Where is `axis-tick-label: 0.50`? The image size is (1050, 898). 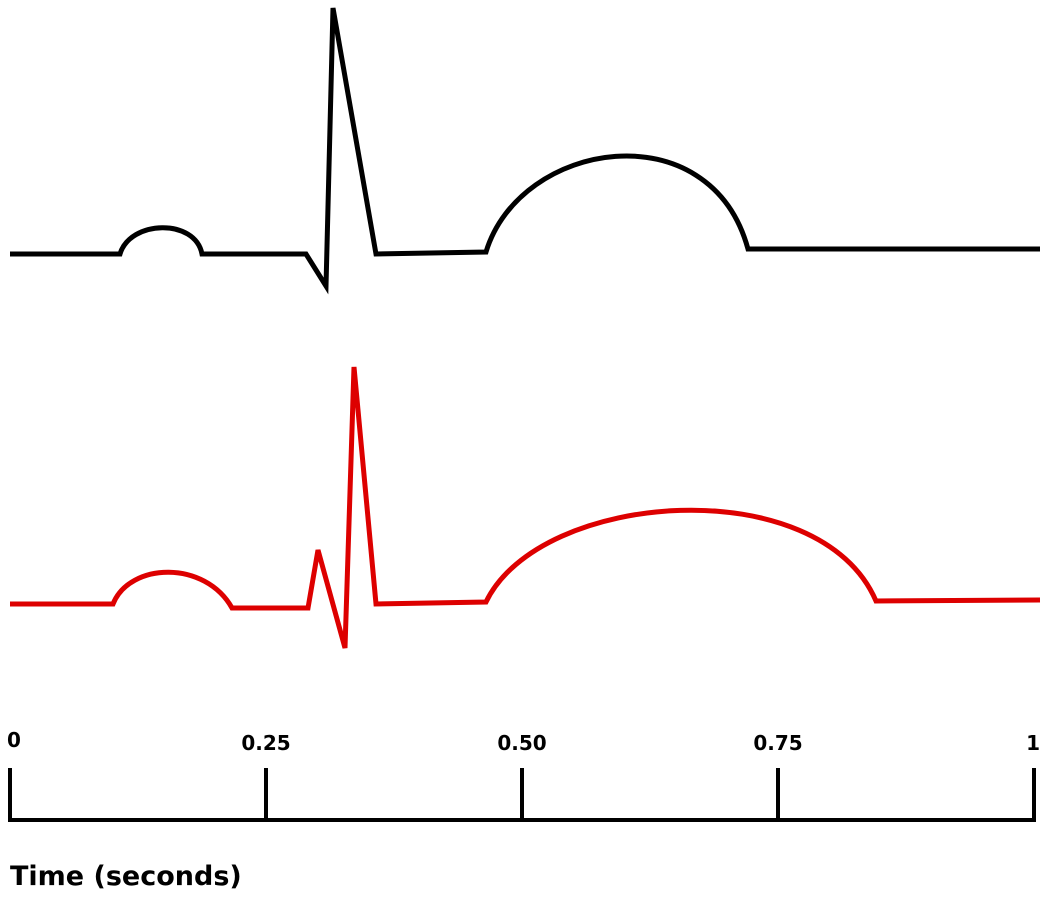
axis-tick-label: 0.50 is located at coordinates (521, 743).